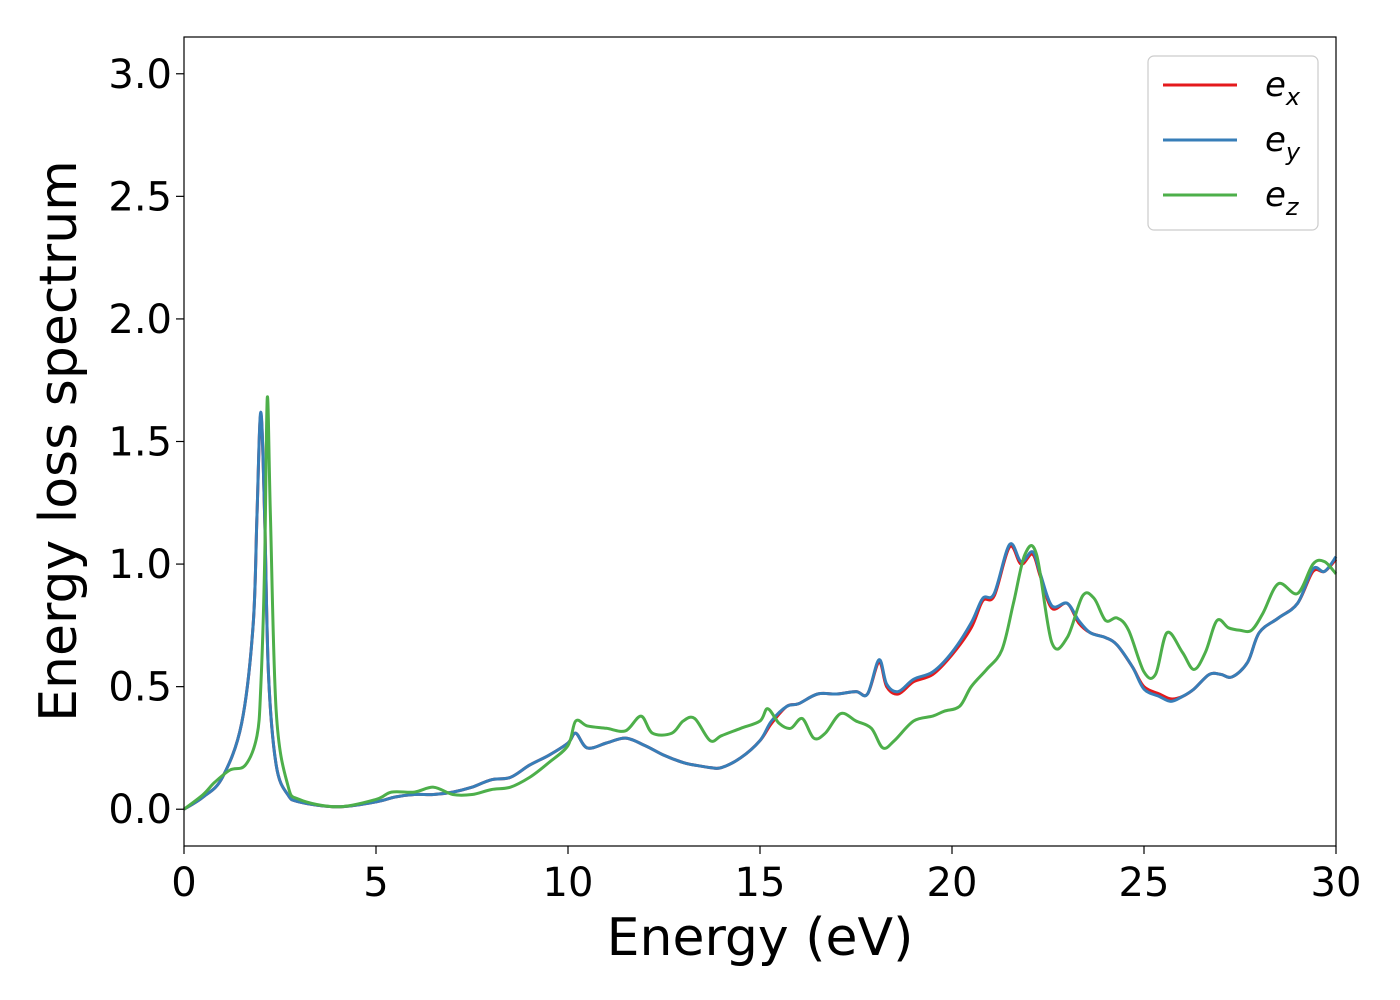  I want to click on x-tick-label: 10, so click(568, 883).